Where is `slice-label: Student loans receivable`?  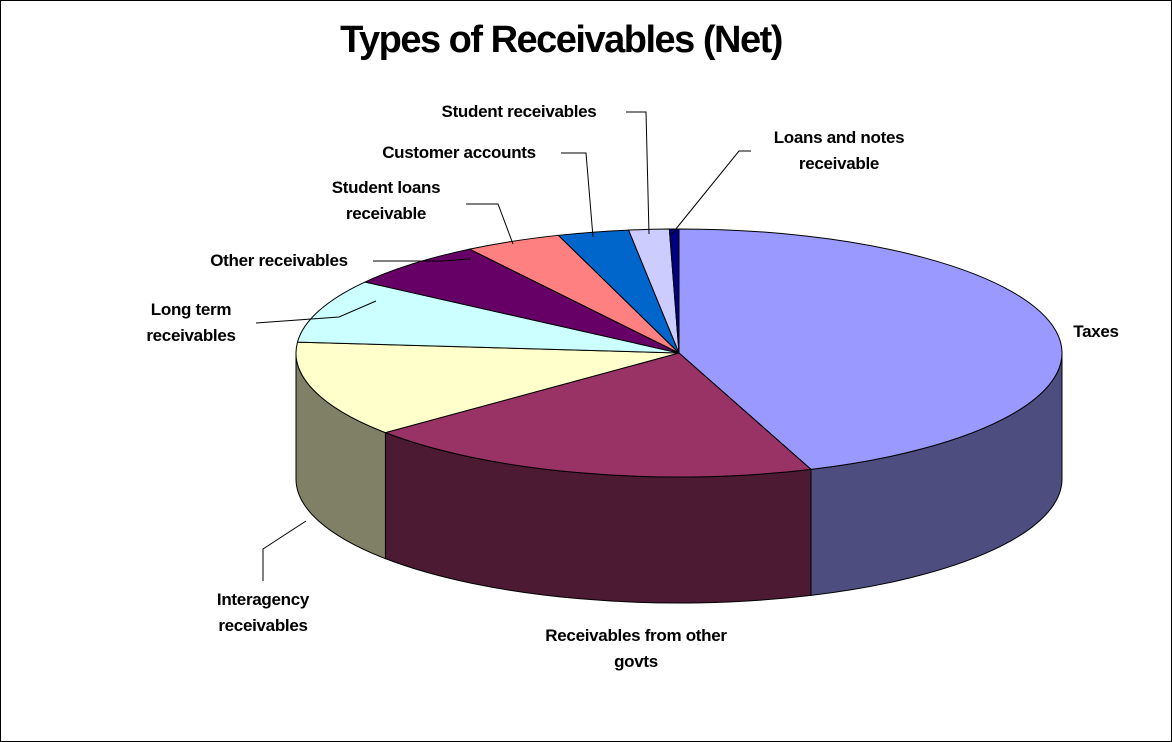 slice-label: Student loans receivable is located at coordinates (386, 200).